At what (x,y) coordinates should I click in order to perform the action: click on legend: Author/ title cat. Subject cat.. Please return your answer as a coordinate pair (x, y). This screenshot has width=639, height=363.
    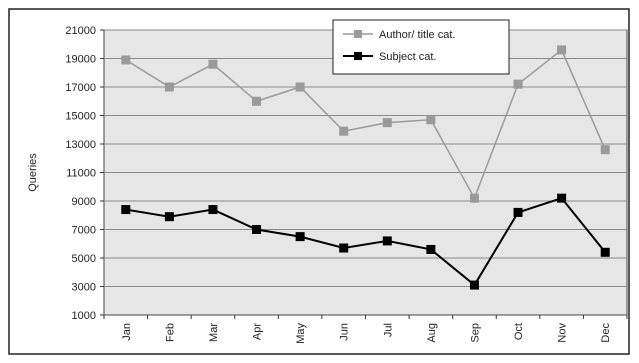
    Looking at the image, I should click on (421, 47).